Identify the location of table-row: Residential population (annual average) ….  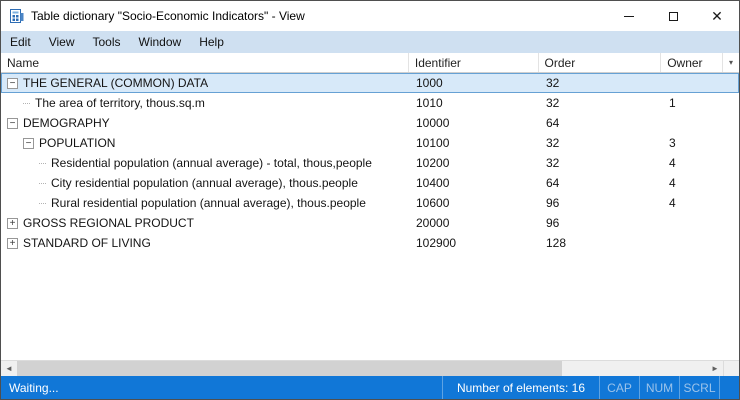
(370, 163).